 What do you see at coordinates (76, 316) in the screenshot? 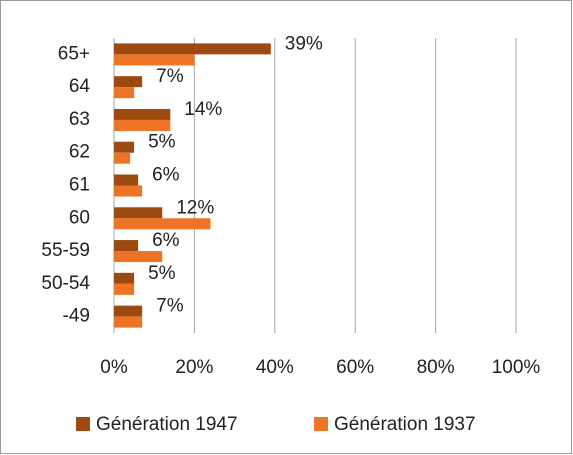
I see `y-tick-label: -49` at bounding box center [76, 316].